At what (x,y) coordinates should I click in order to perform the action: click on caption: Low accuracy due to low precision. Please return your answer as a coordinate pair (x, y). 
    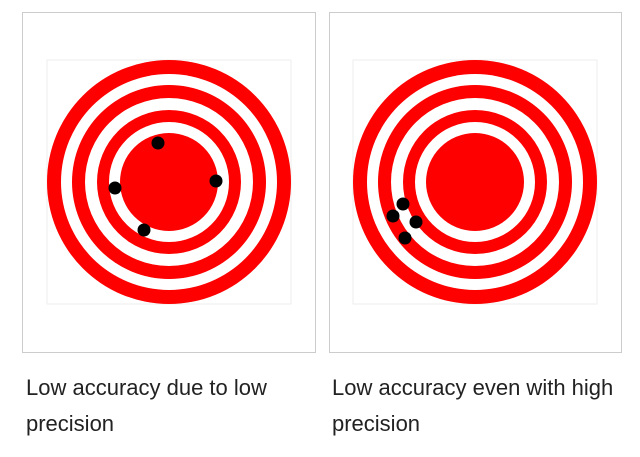
    Looking at the image, I should click on (146, 405).